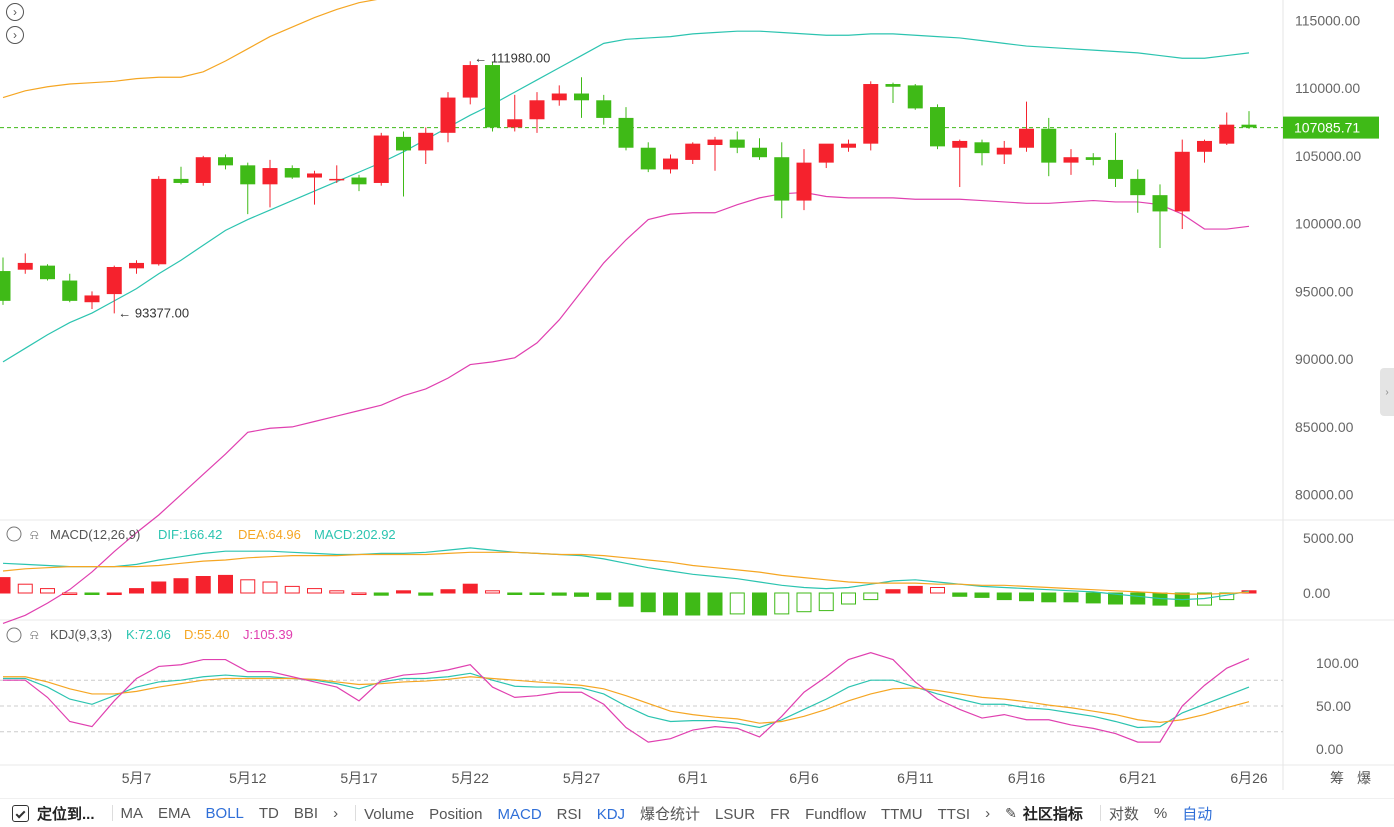 The height and width of the screenshot is (827, 1394). I want to click on indicator-boll: BOLL, so click(224, 813).